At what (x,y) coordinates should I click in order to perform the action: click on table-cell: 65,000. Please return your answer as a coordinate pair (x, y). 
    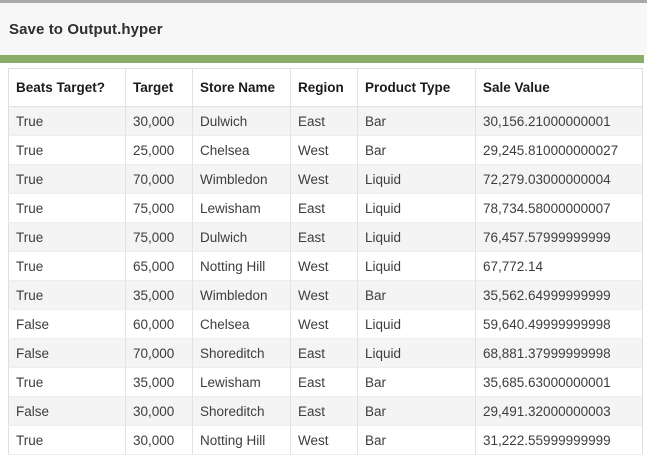
    Looking at the image, I should click on (159, 266).